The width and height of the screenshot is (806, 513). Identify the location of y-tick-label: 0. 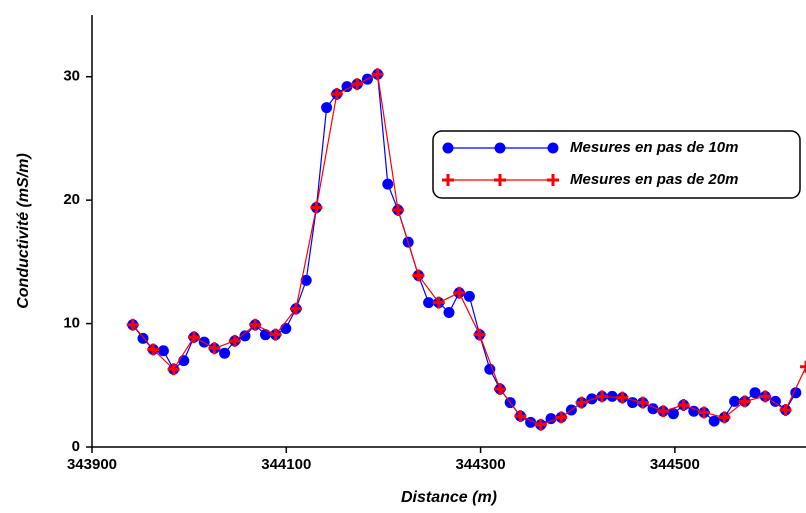
(76, 446).